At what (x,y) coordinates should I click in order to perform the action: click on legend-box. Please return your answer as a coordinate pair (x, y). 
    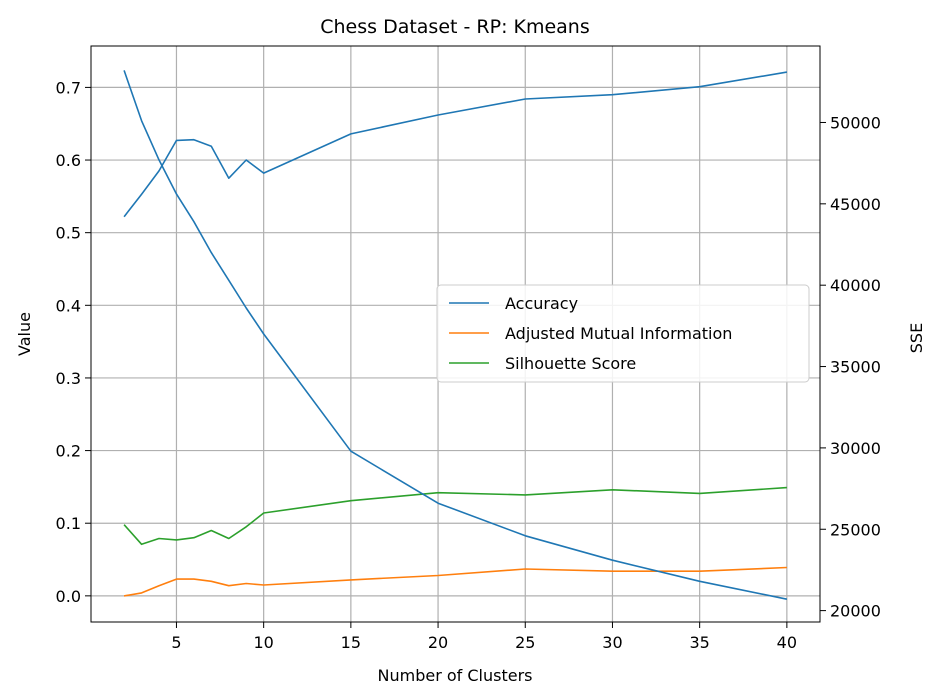
    Looking at the image, I should click on (623, 333).